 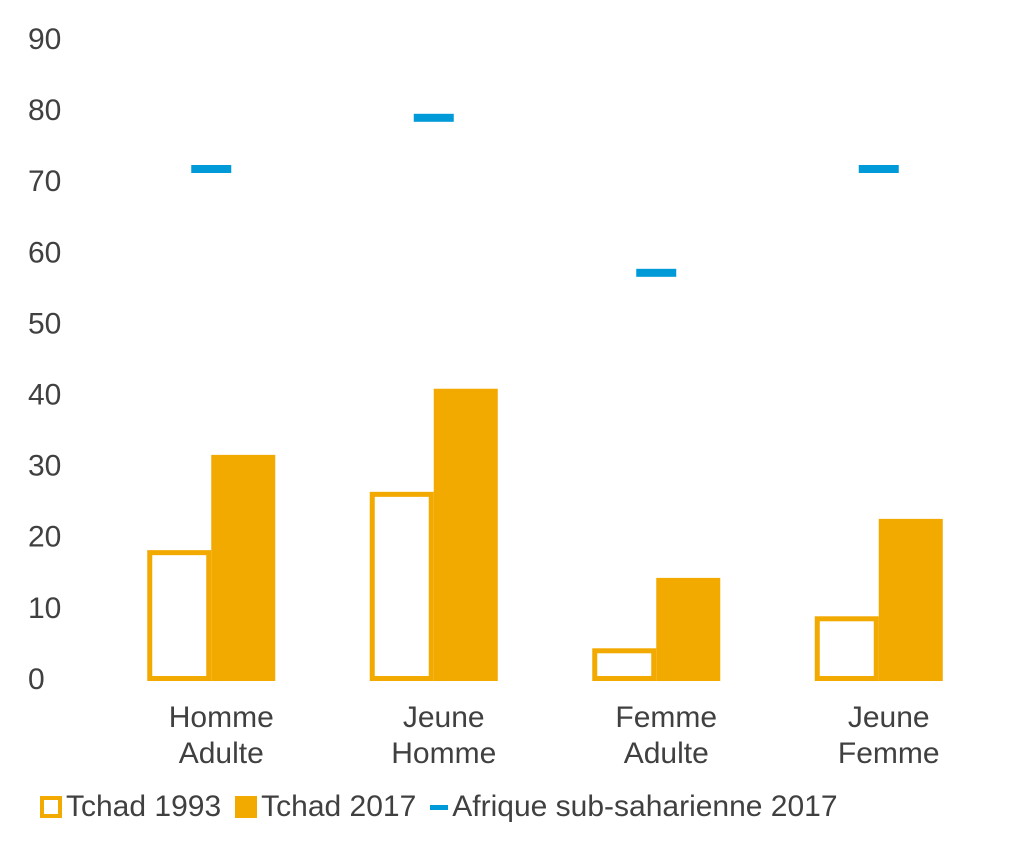 What do you see at coordinates (44, 394) in the screenshot?
I see `y-tick-label: 40` at bounding box center [44, 394].